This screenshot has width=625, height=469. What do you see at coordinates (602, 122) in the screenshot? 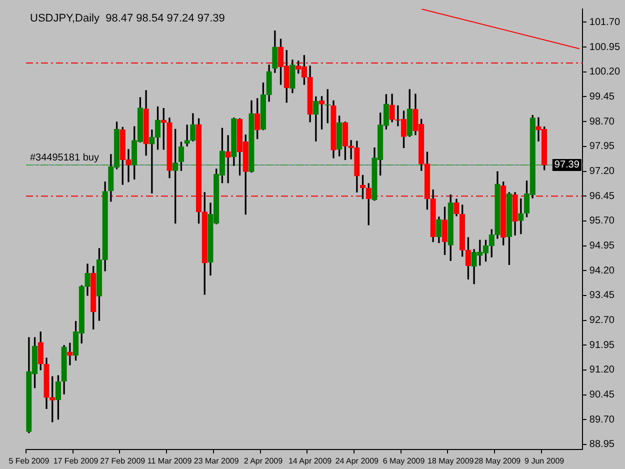
I see `y-tick-label: 98.70` at bounding box center [602, 122].